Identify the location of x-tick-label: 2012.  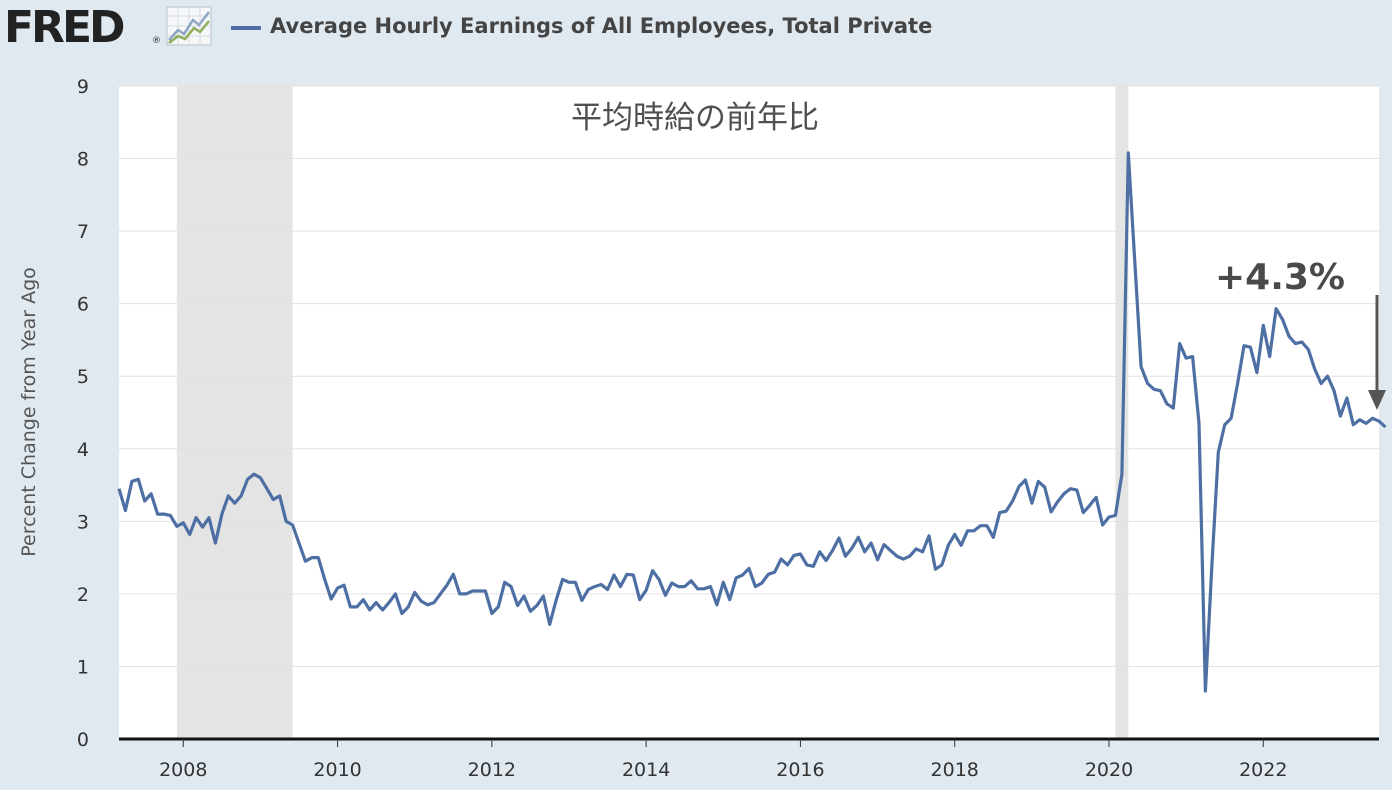
(492, 770).